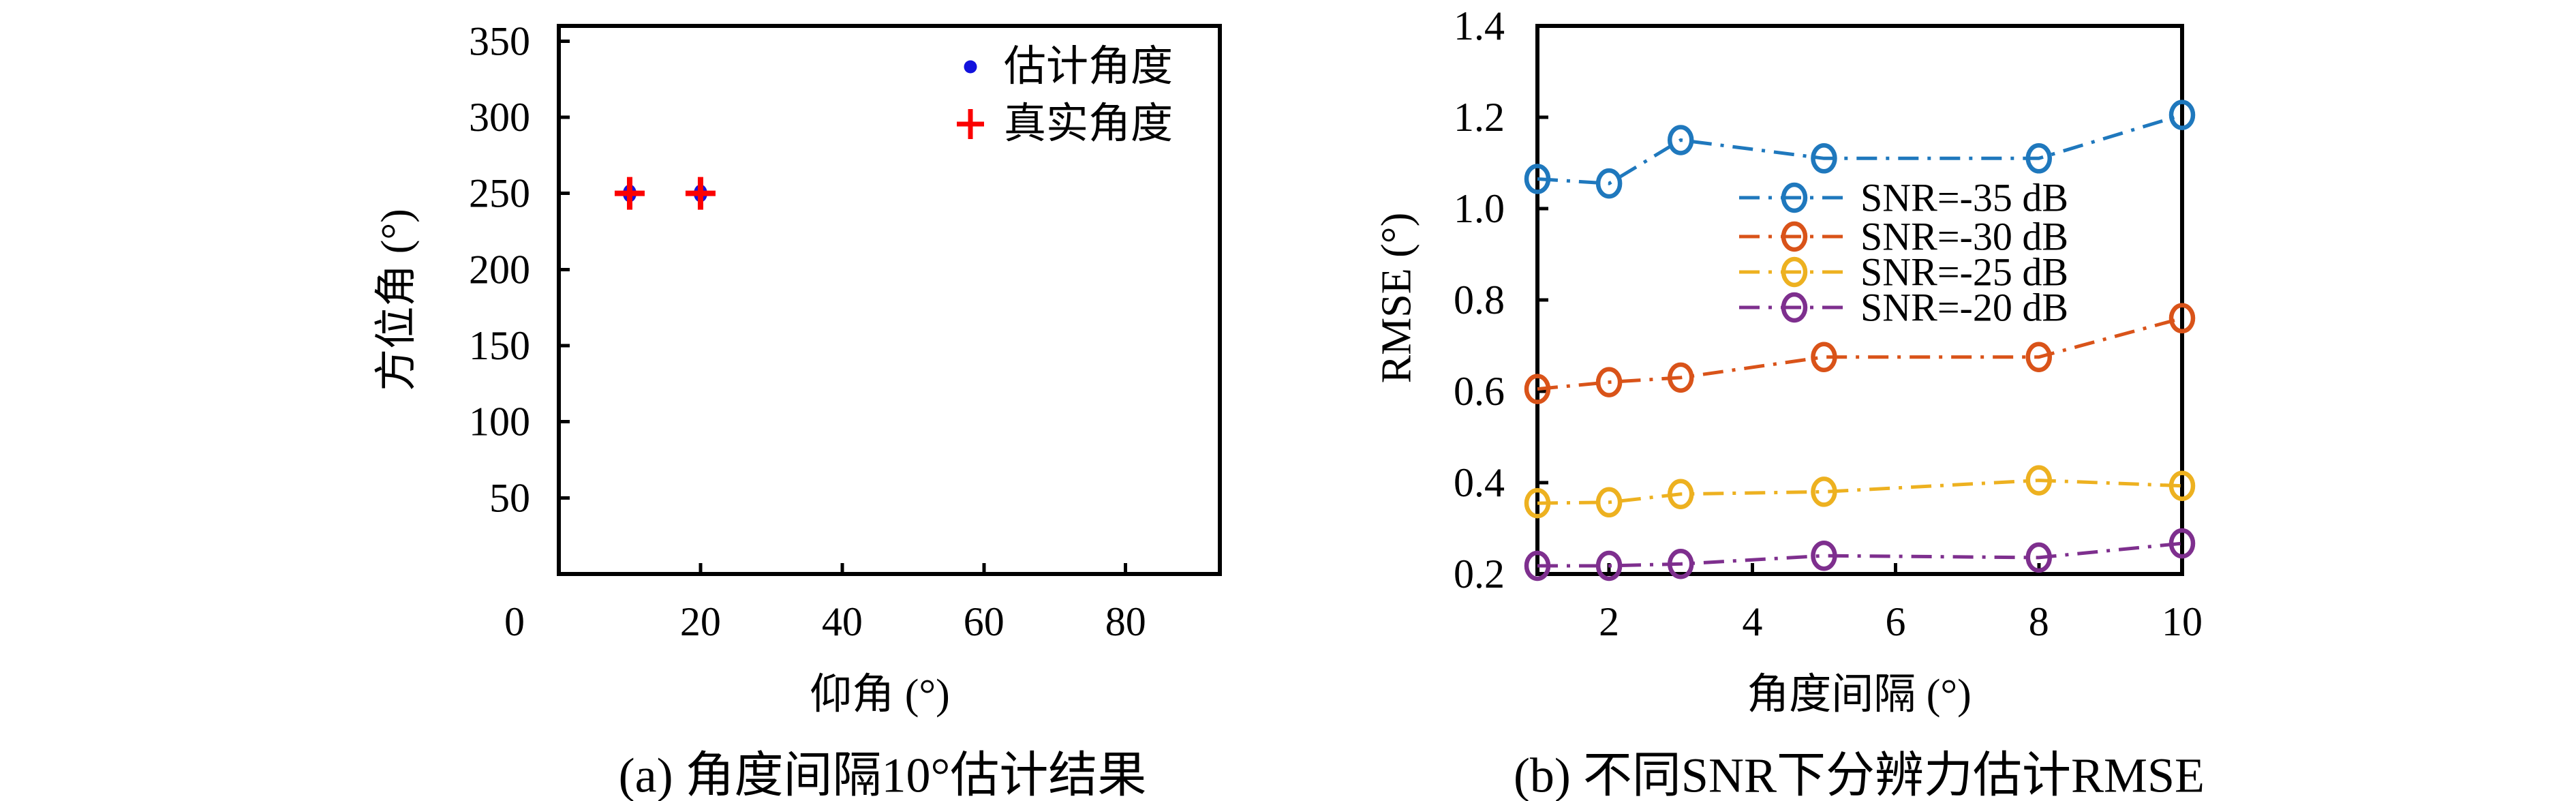  Describe the element at coordinates (880, 695) in the screenshot. I see `left-chart-x-axis-title: 仰角 (°)` at that location.